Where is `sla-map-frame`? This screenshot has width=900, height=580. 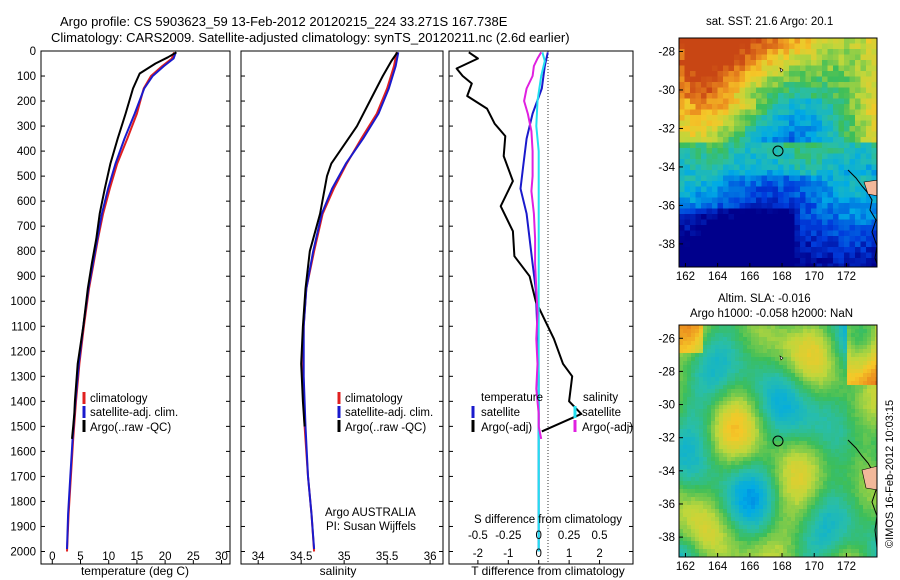 sla-map-frame is located at coordinates (778, 441).